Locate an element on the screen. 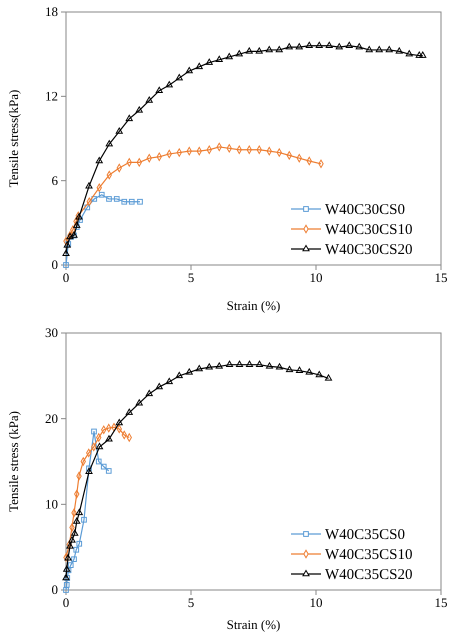 This screenshot has height=637, width=455. legend-label: W40C35CS20 is located at coordinates (369, 575).